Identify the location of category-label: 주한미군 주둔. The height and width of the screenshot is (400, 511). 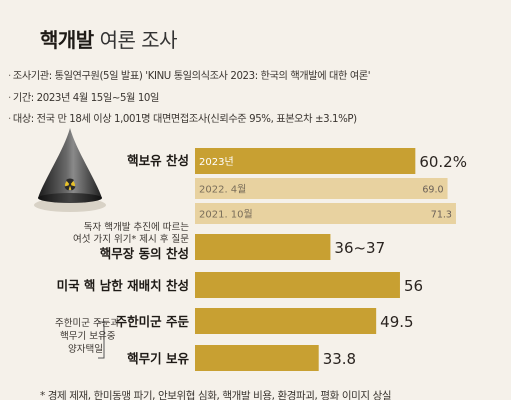
(153, 321).